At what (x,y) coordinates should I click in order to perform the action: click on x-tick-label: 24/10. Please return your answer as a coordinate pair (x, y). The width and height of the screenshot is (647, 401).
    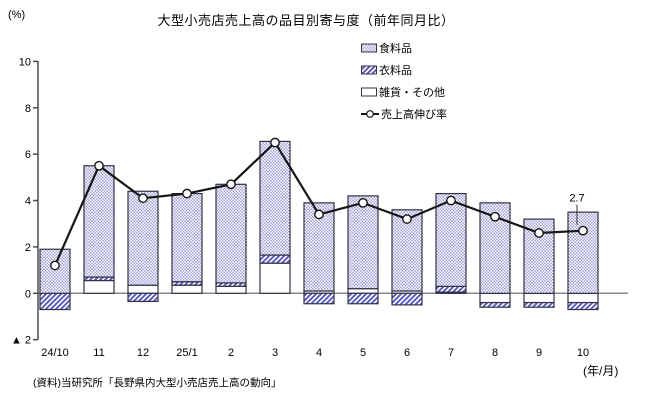
    Looking at the image, I should click on (55, 353).